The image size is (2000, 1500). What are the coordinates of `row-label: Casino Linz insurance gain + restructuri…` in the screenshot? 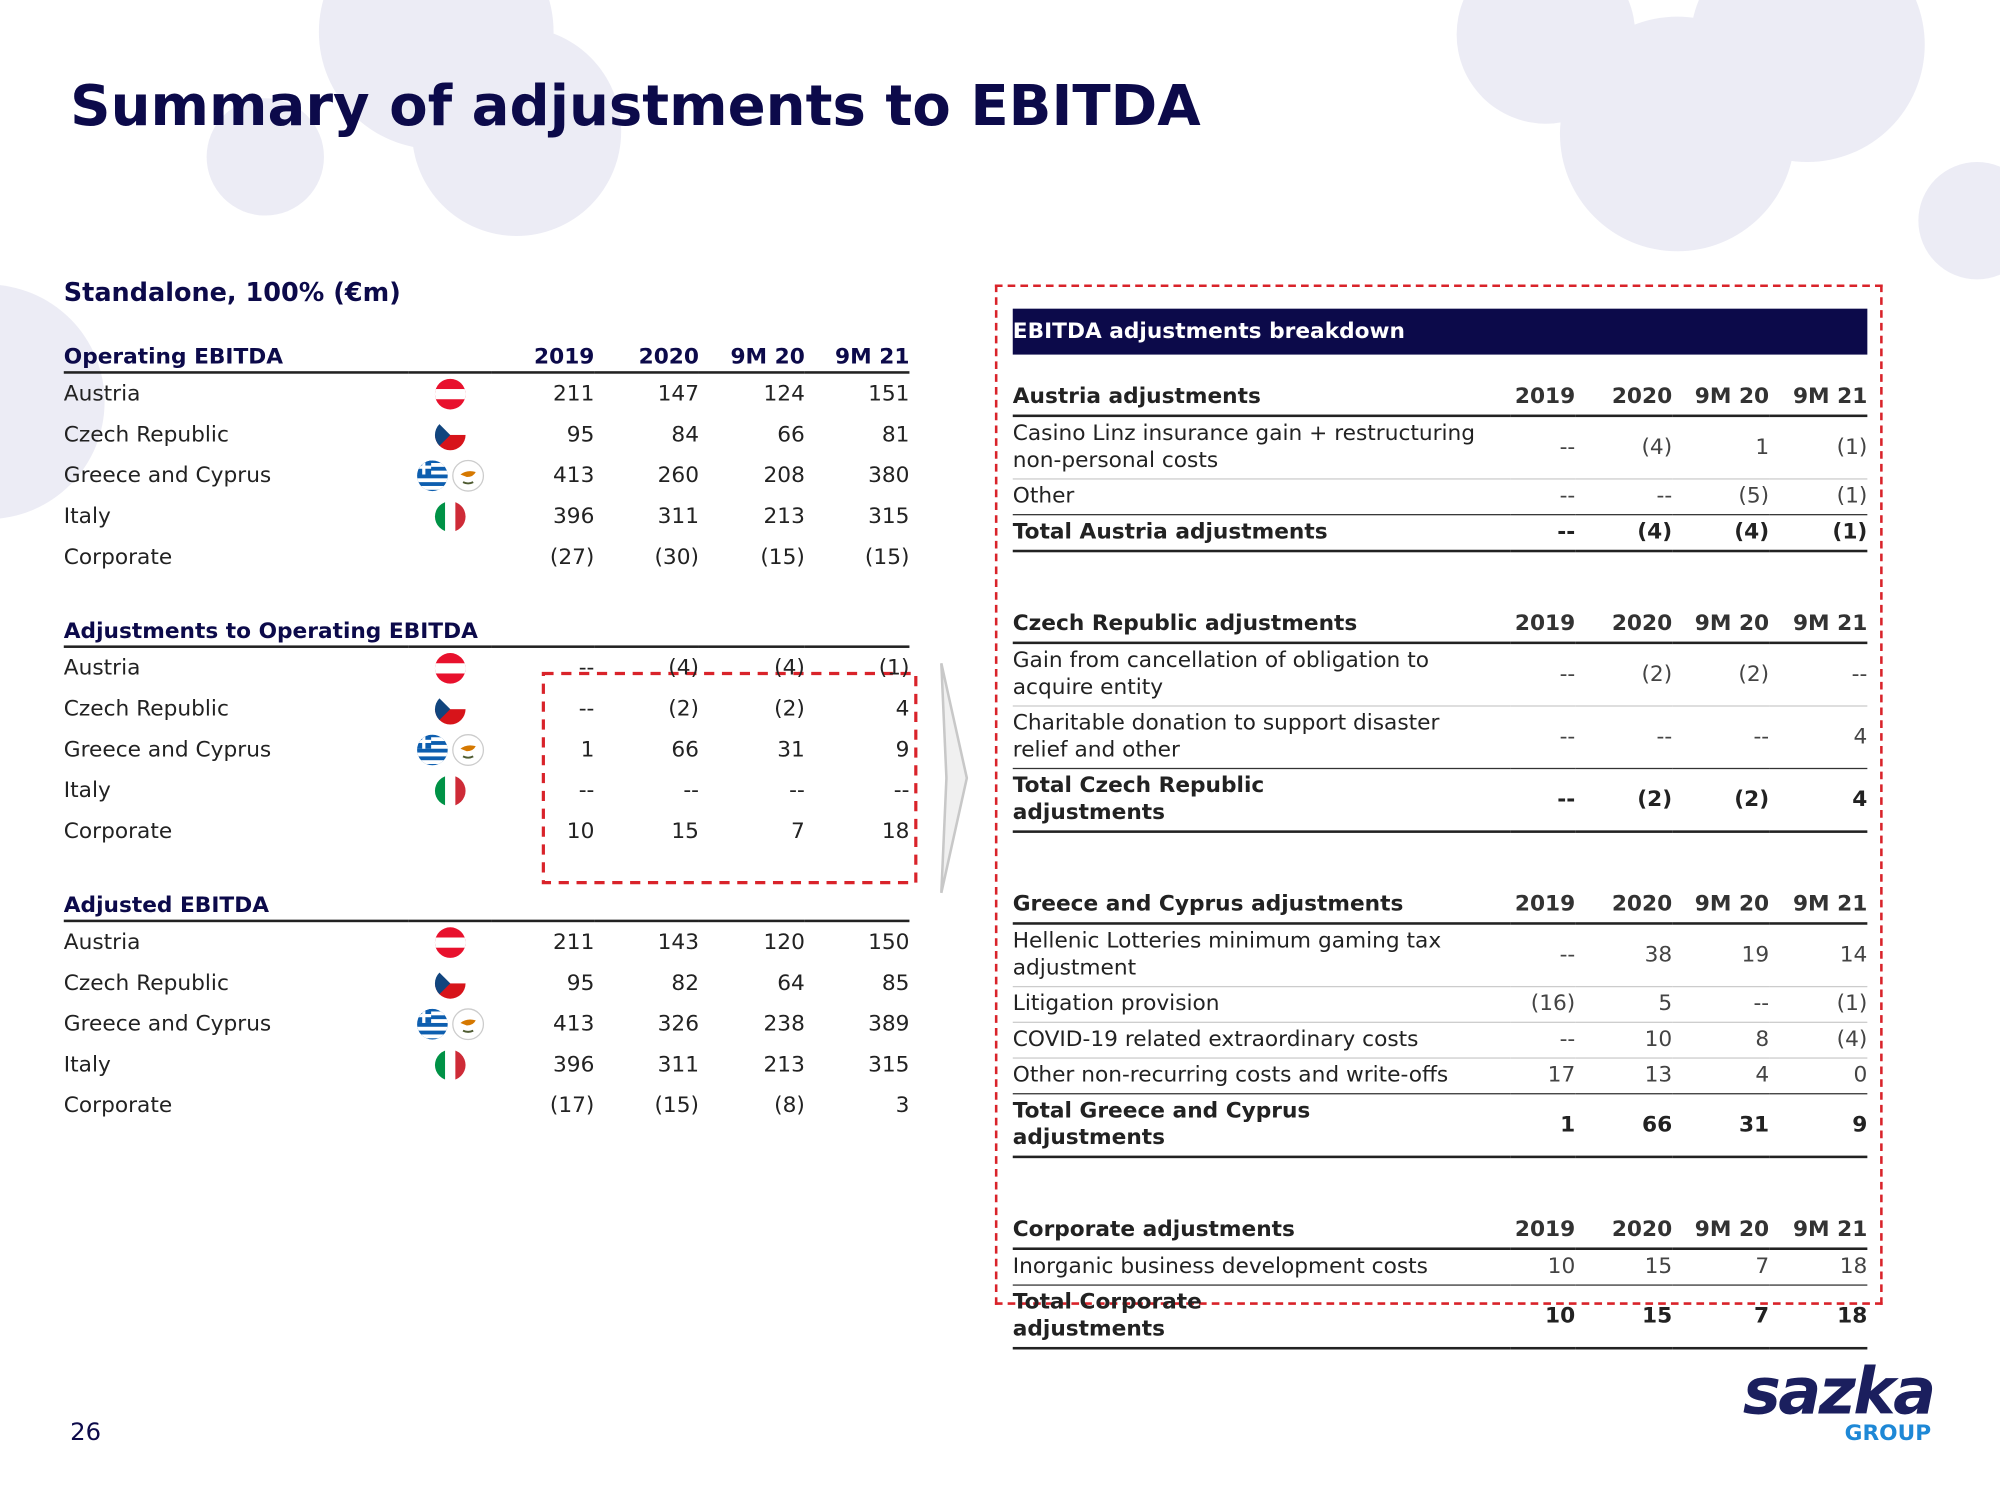 It's located at (1261, 447).